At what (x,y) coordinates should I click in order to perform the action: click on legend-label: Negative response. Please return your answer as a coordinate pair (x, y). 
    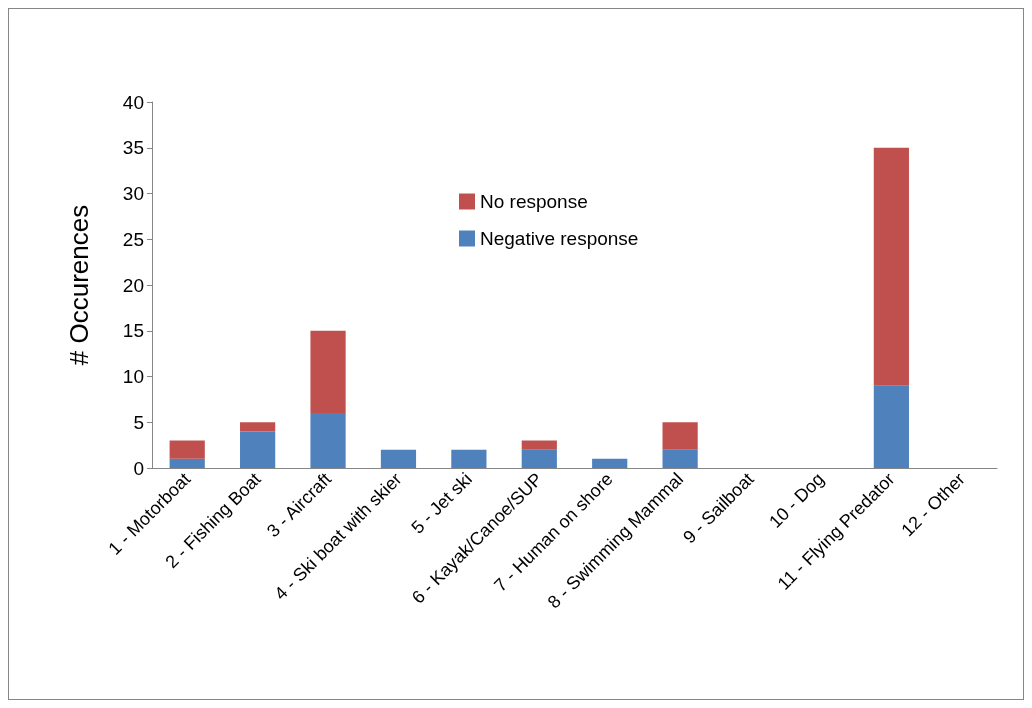
    Looking at the image, I should click on (559, 238).